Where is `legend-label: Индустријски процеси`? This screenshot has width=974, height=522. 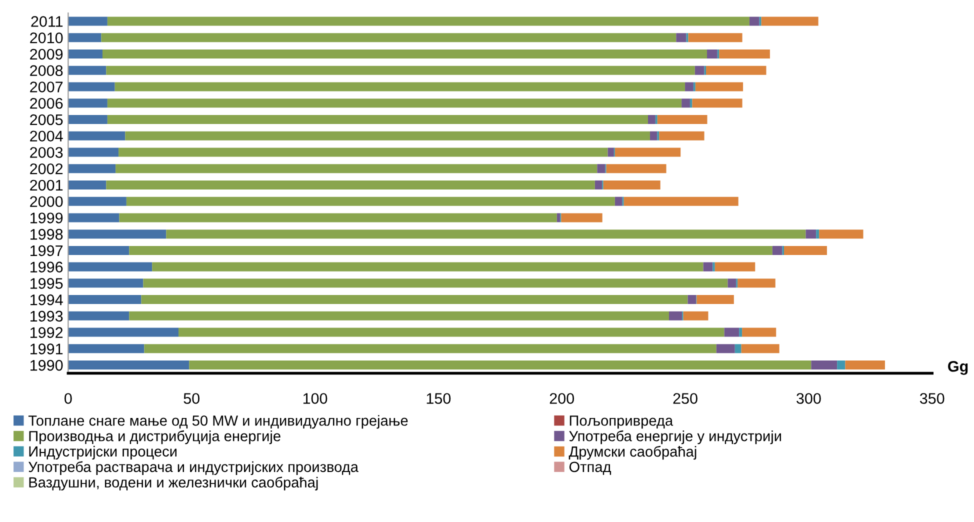 legend-label: Индустријски процеси is located at coordinates (102, 453).